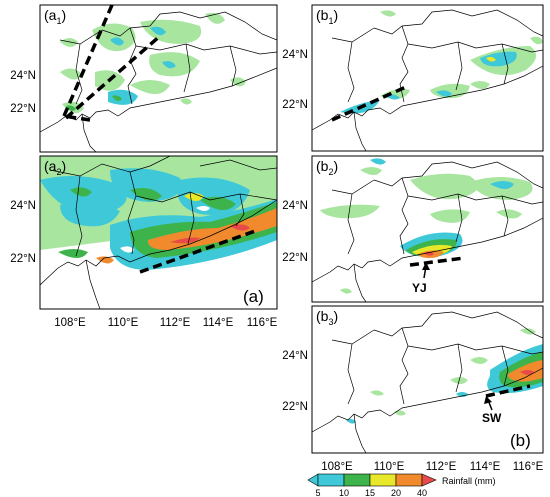 The image size is (550, 497). I want to click on lat-tick-22-b1: 22°N, so click(295, 105).